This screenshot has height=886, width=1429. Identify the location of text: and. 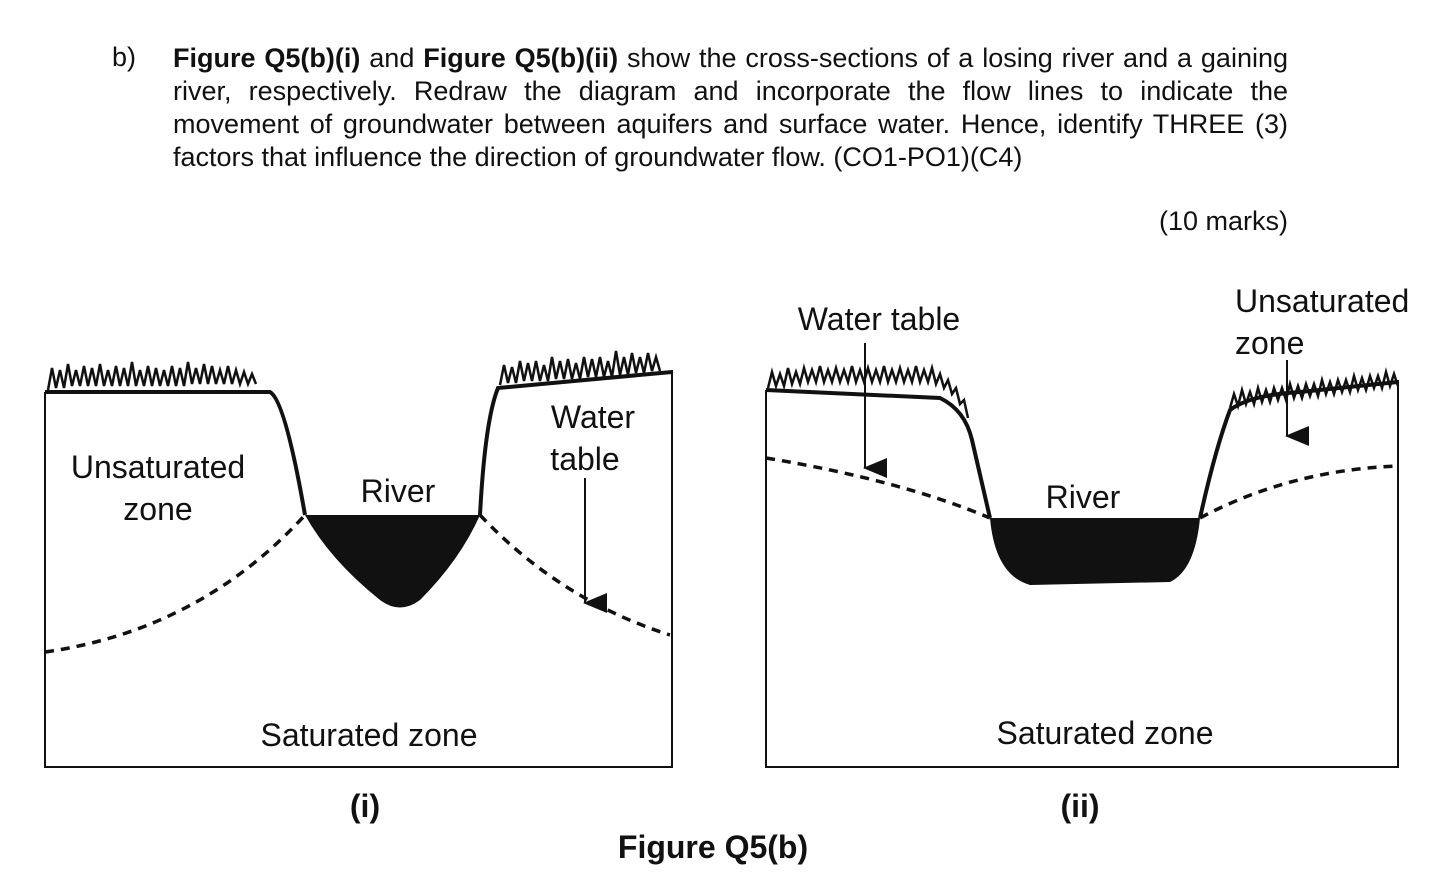
(392, 58).